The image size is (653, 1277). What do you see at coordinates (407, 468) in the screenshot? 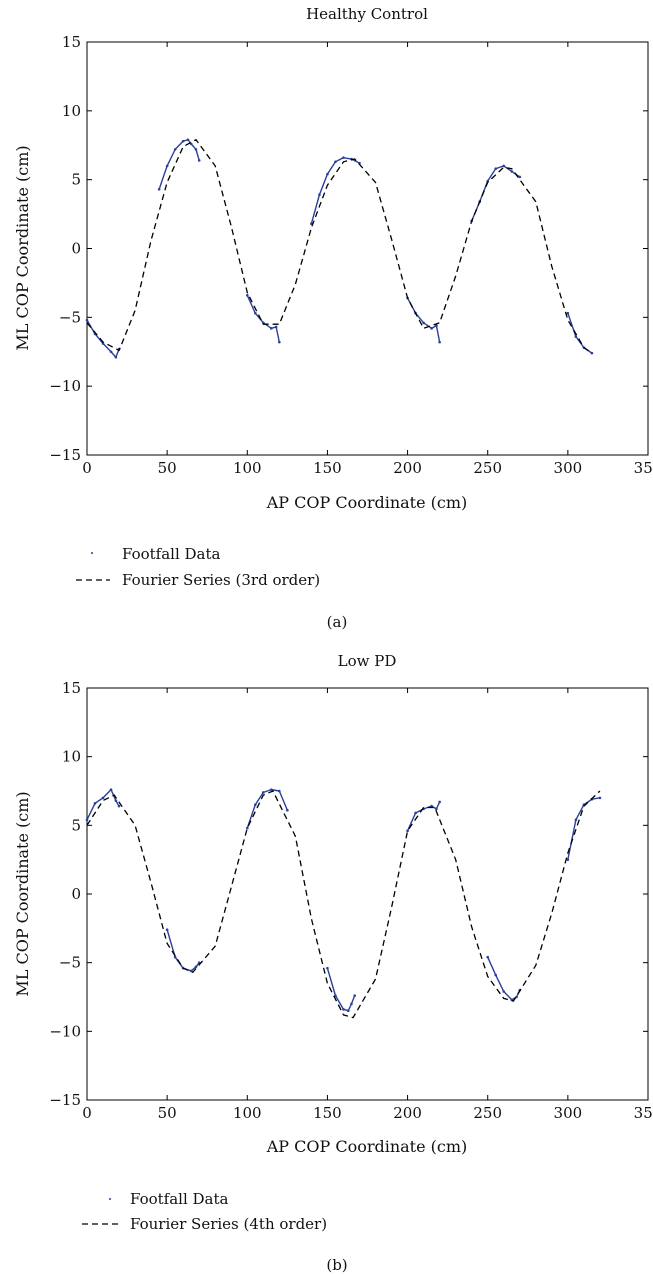
I see `x-tick-label: 200` at bounding box center [407, 468].